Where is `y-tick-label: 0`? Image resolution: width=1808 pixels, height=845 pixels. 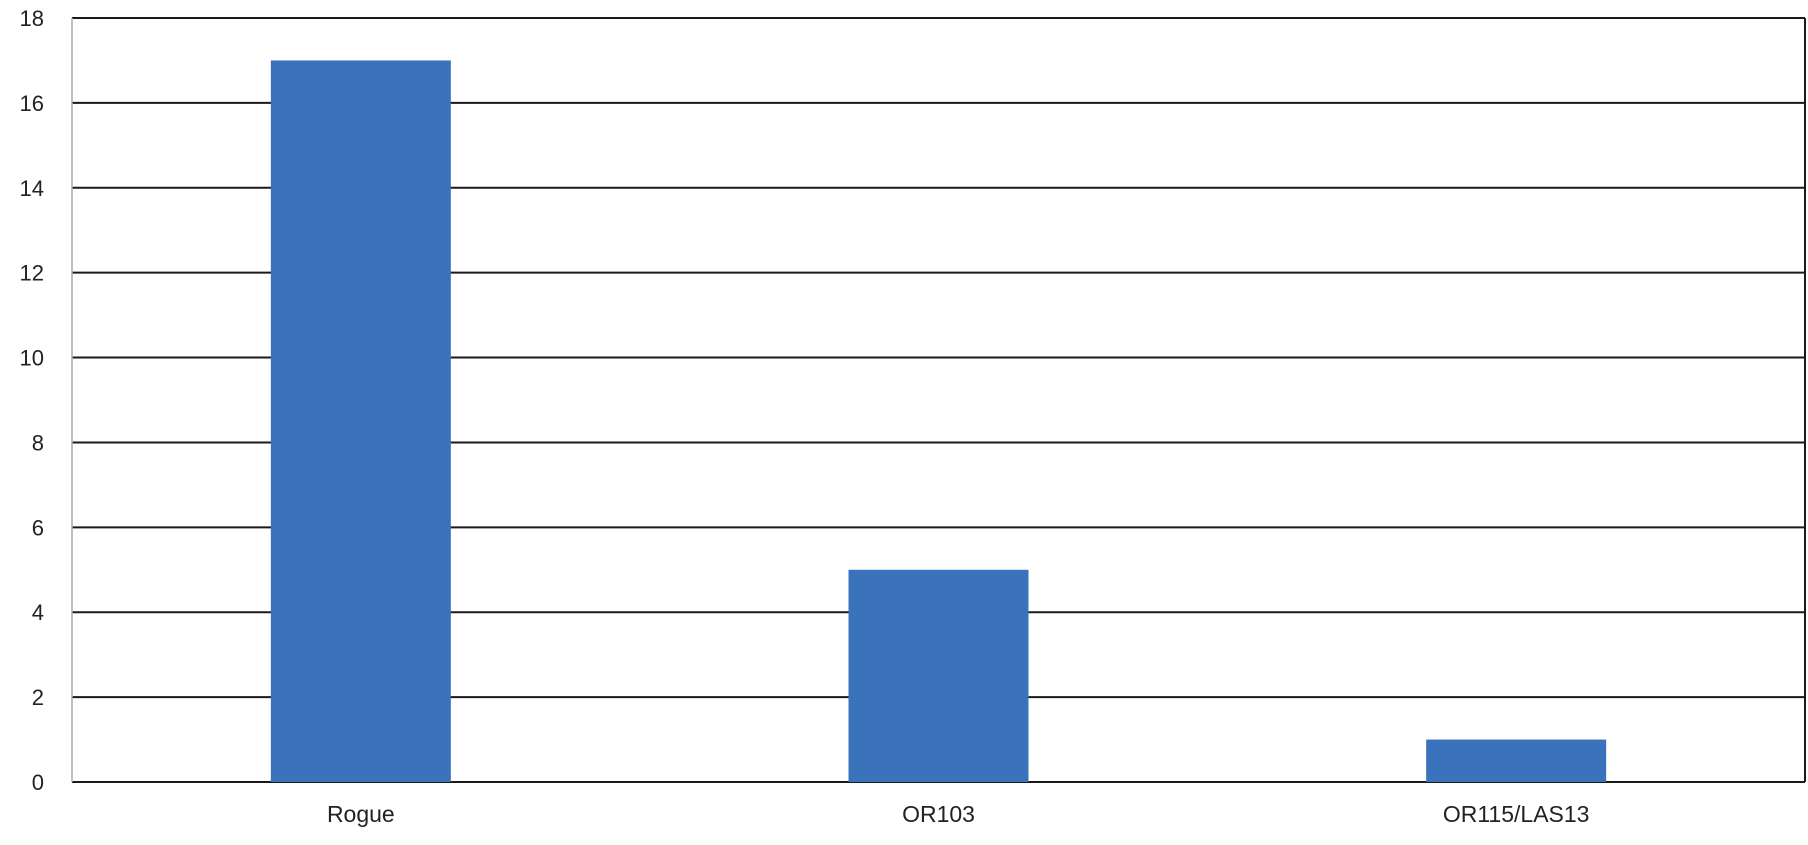
y-tick-label: 0 is located at coordinates (38, 782).